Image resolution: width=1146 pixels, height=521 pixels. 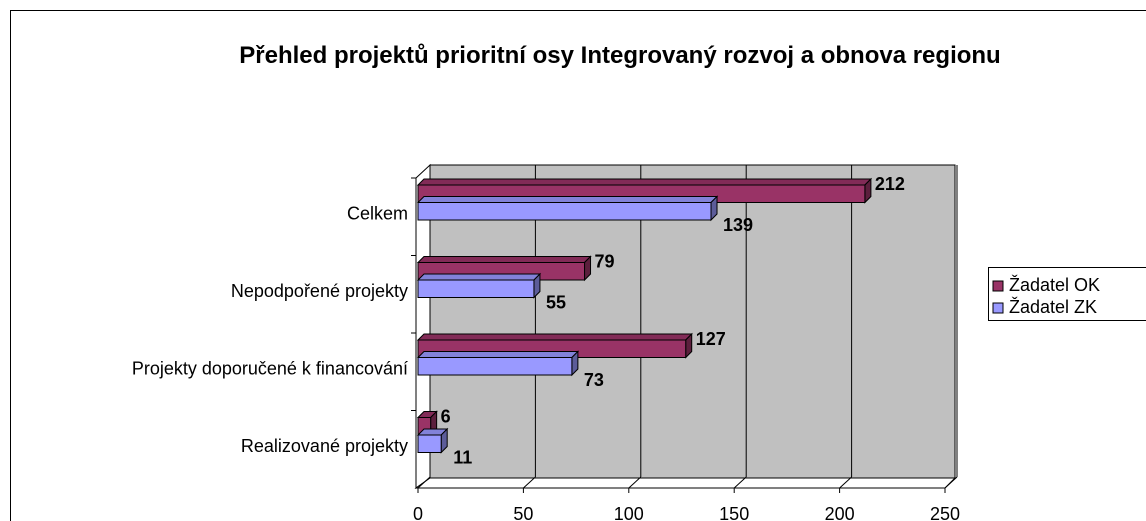 I want to click on y-tick-label: Nepodpořené projekty, so click(x=319, y=291).